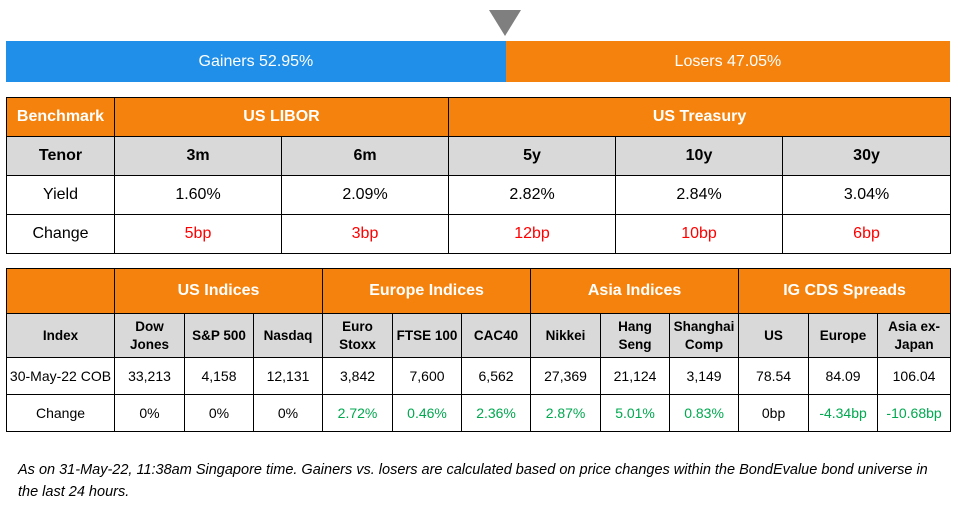  What do you see at coordinates (281, 117) in the screenshot?
I see `us-libor-header: US LIBOR` at bounding box center [281, 117].